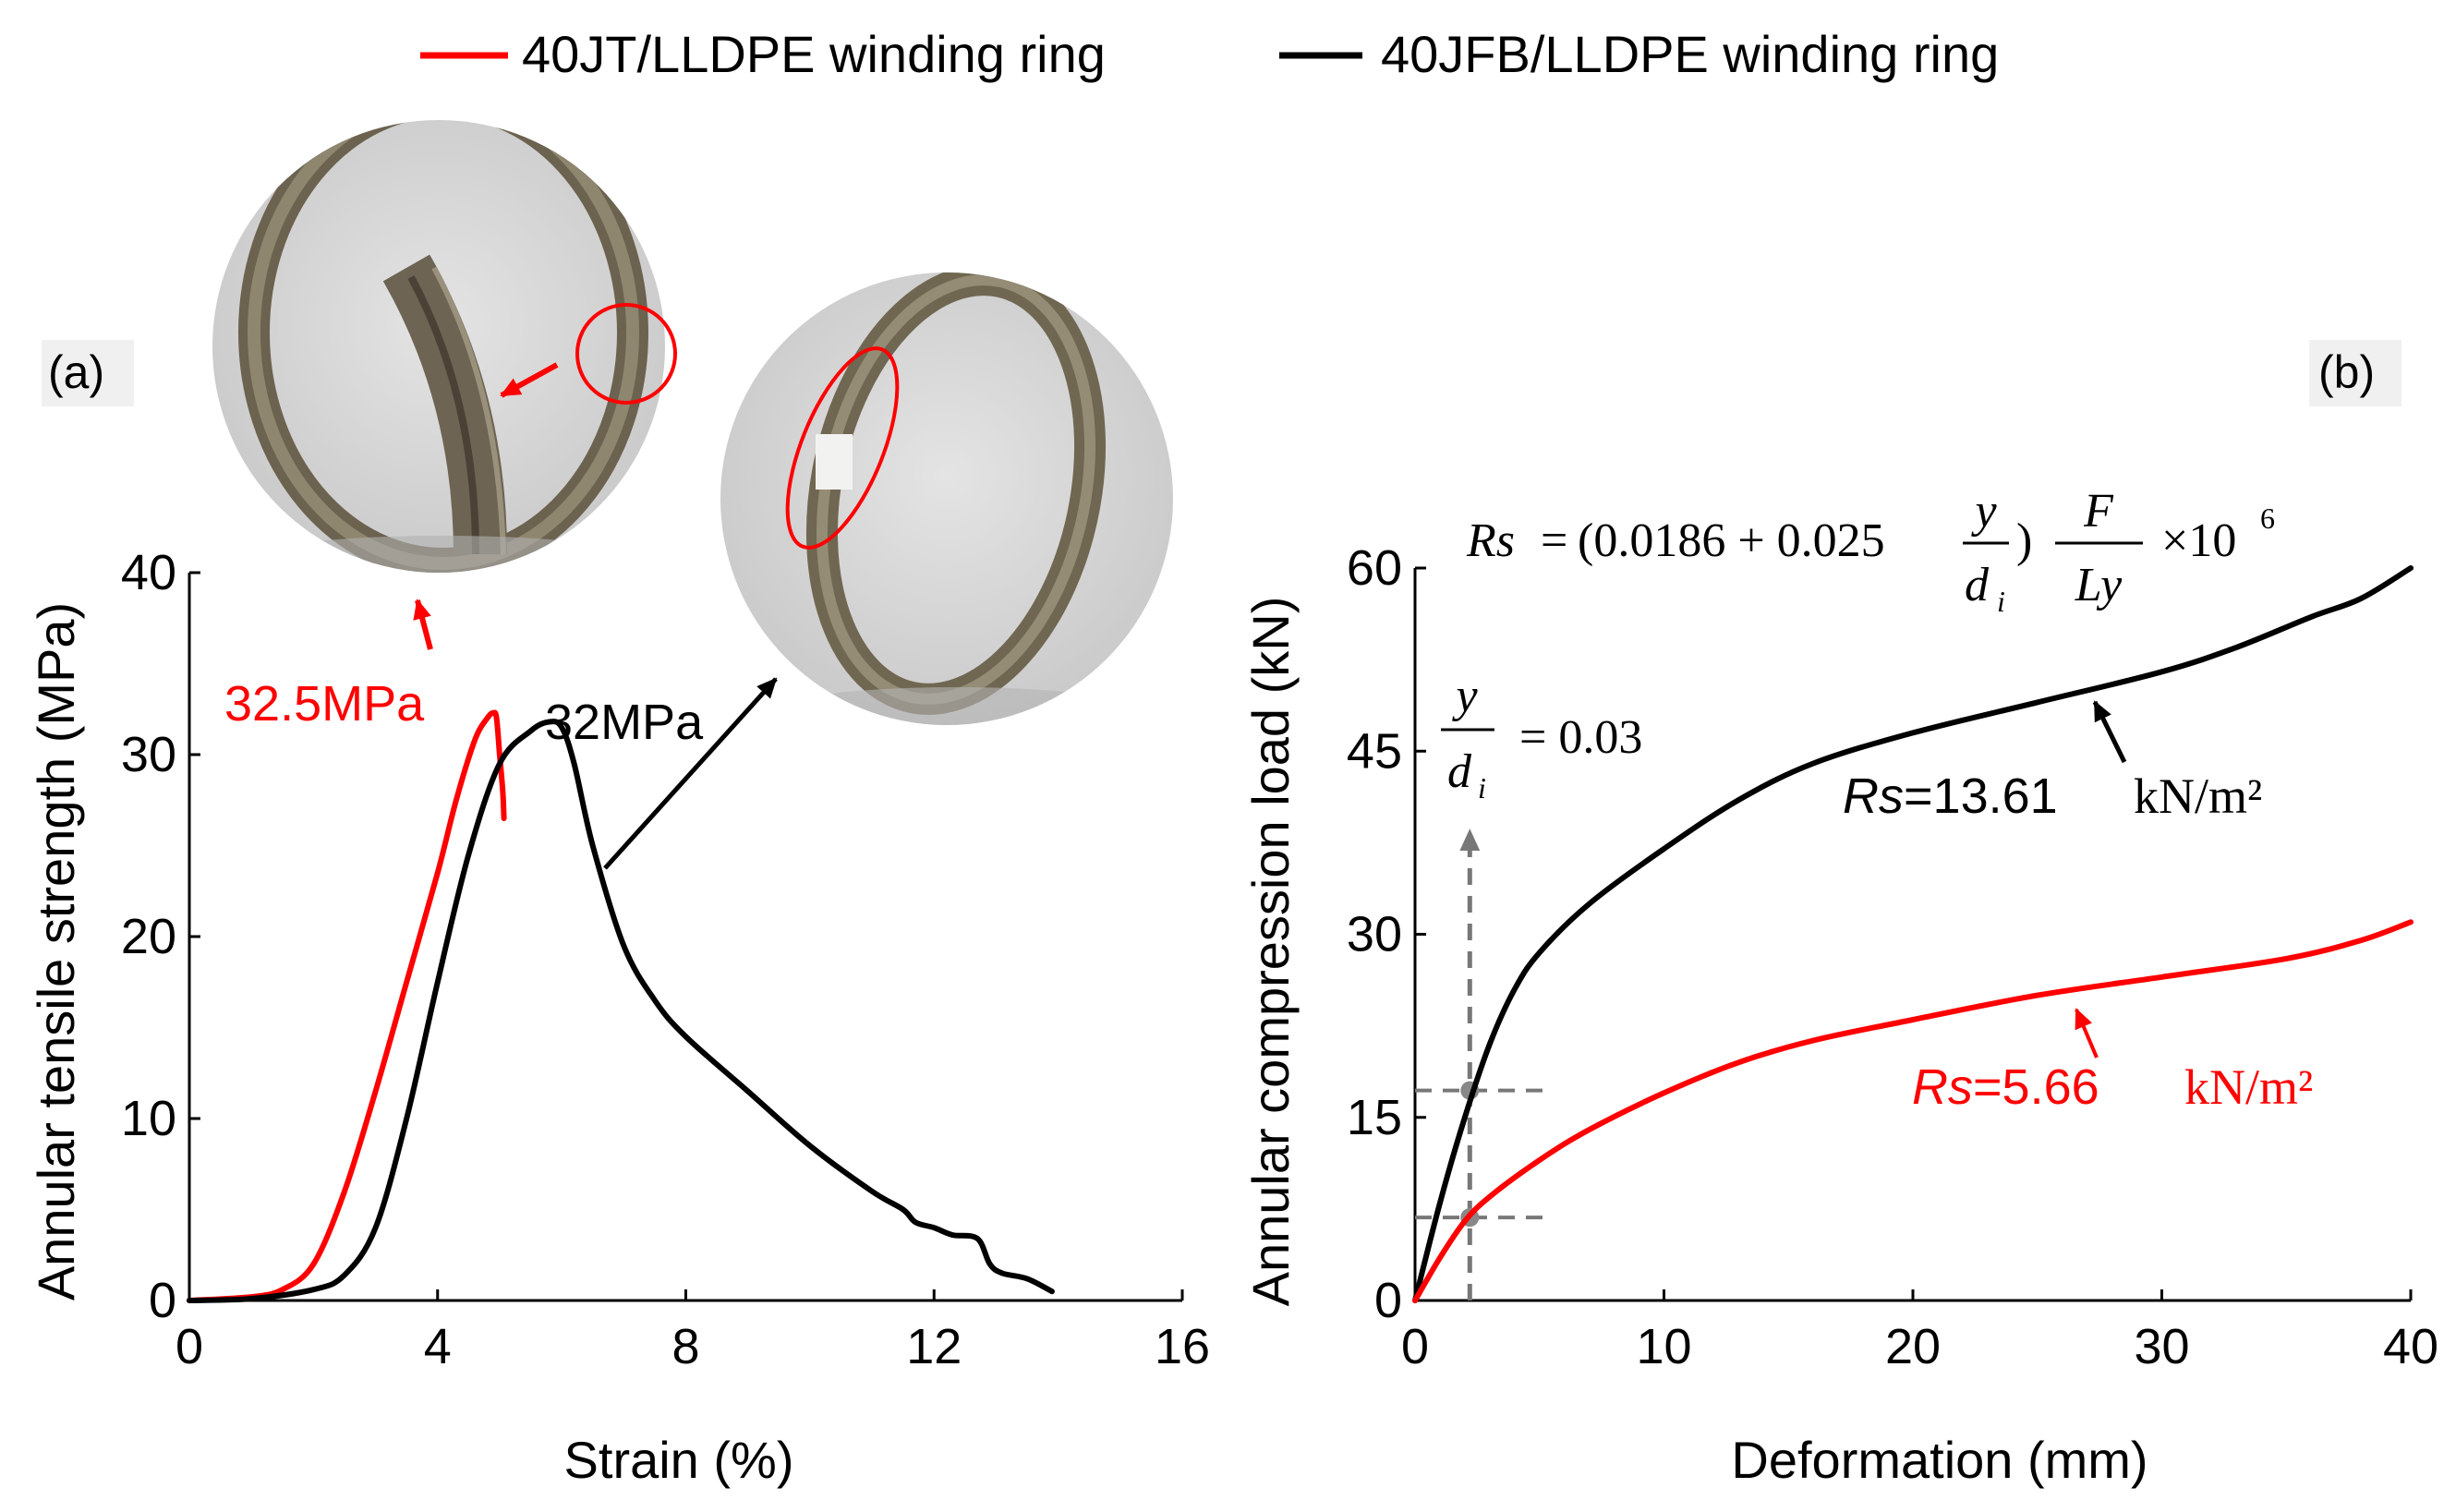  I want to click on annotation-32-5mpa: 32.5MPa, so click(324, 704).